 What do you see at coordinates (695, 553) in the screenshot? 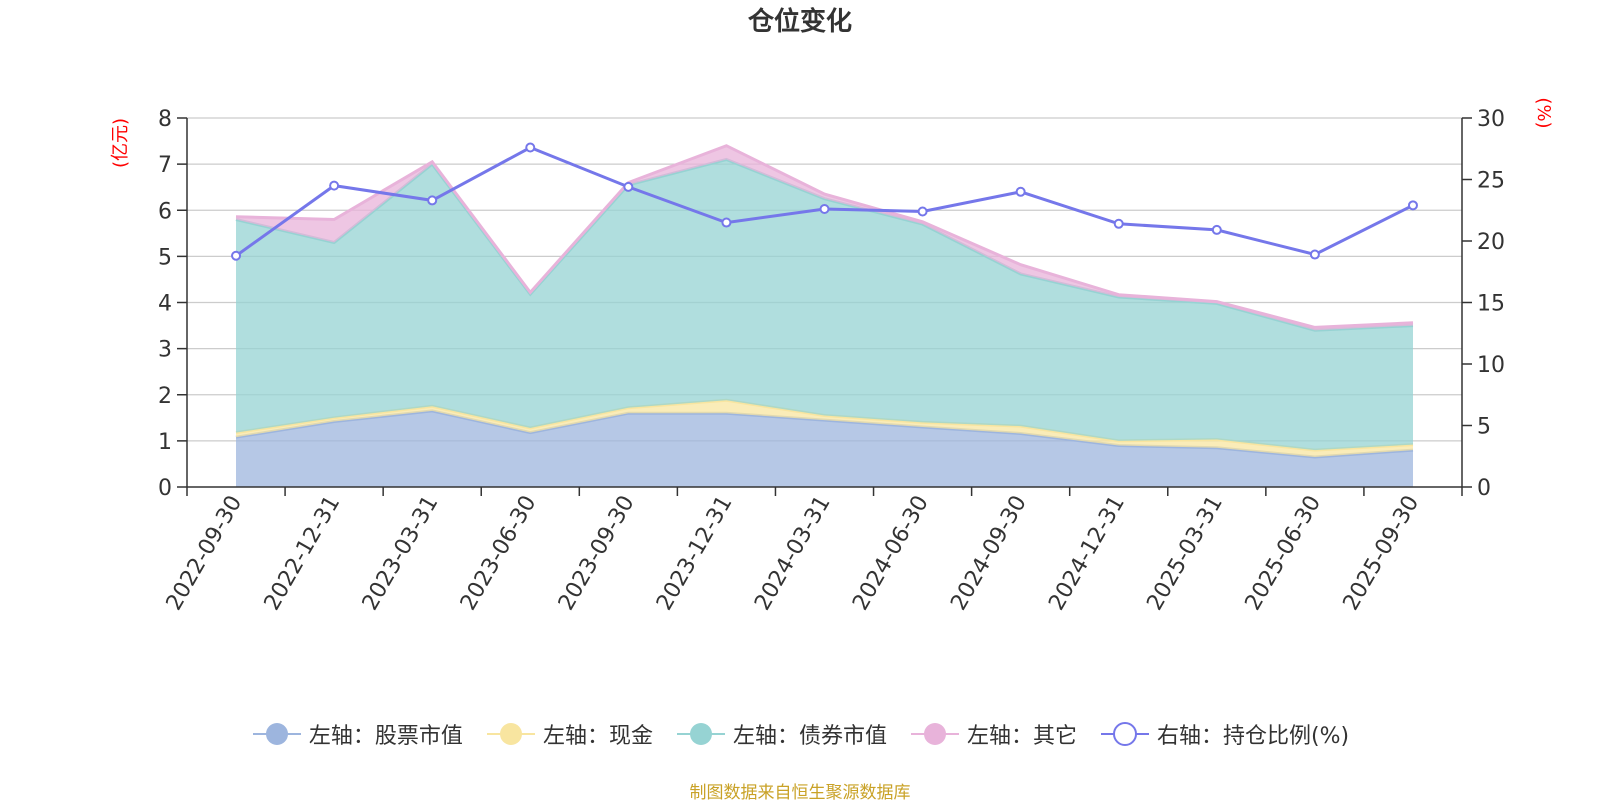
I see `x-axis-tick-label: 2023-12-31` at bounding box center [695, 553].